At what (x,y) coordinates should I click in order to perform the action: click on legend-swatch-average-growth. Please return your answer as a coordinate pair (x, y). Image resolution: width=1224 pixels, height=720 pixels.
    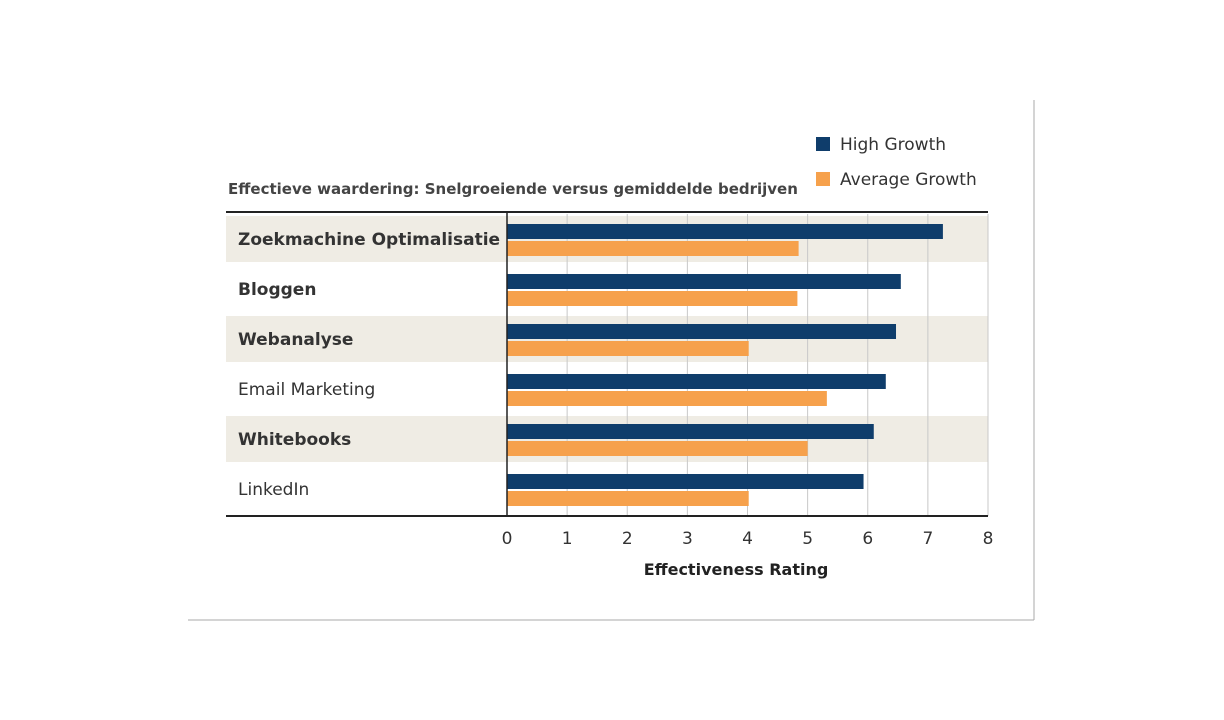
    Looking at the image, I should click on (823, 179).